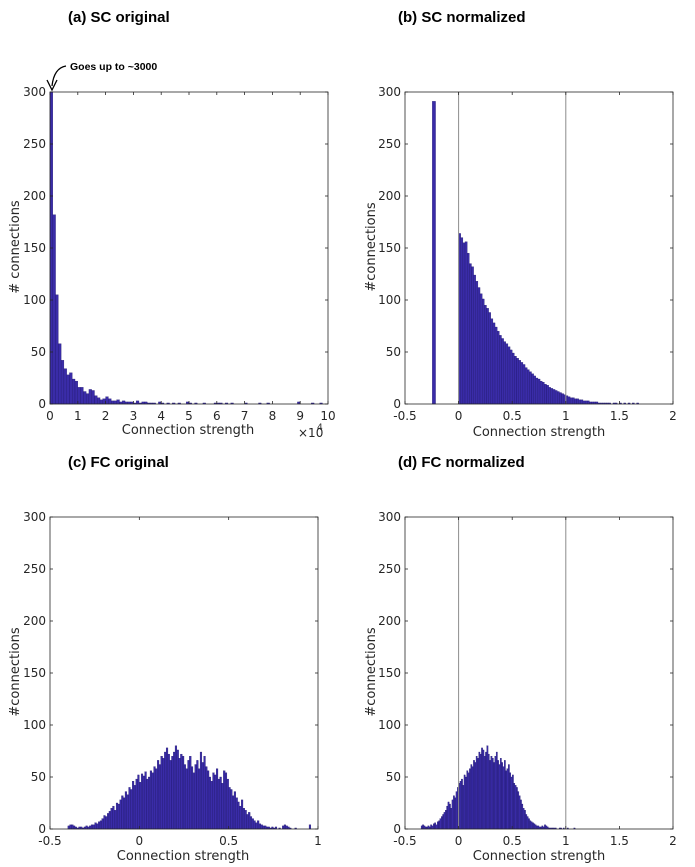 The height and width of the screenshot is (867, 695). Describe the element at coordinates (462, 17) in the screenshot. I see `panel-title: (b) SC normalized` at that location.